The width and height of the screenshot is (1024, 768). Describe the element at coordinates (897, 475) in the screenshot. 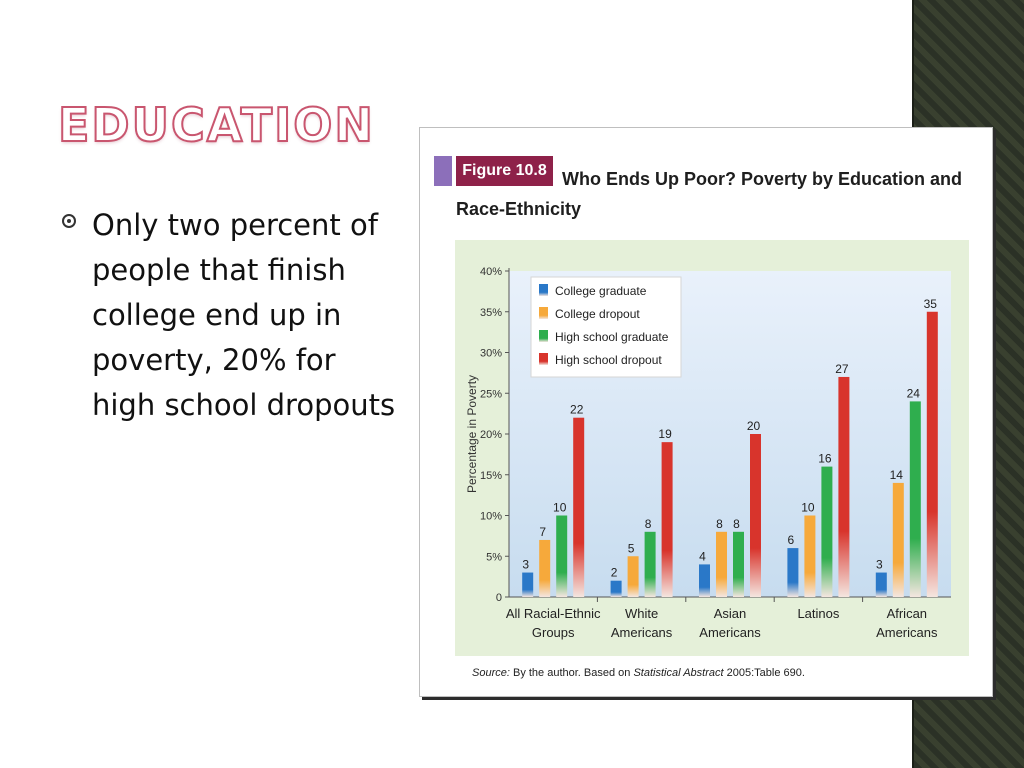

I see `bar-value-label: 14` at that location.